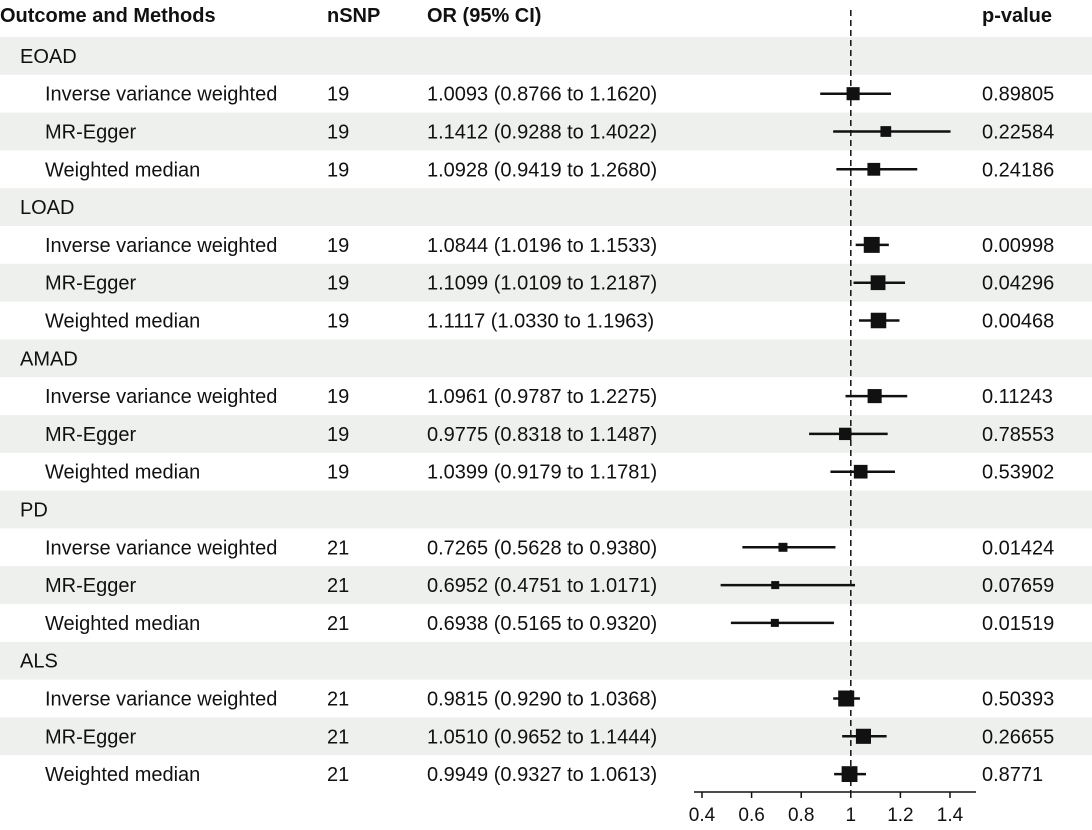 This screenshot has height=830, width=1092. What do you see at coordinates (1018, 586) in the screenshot?
I see `p-value: 0.07659` at bounding box center [1018, 586].